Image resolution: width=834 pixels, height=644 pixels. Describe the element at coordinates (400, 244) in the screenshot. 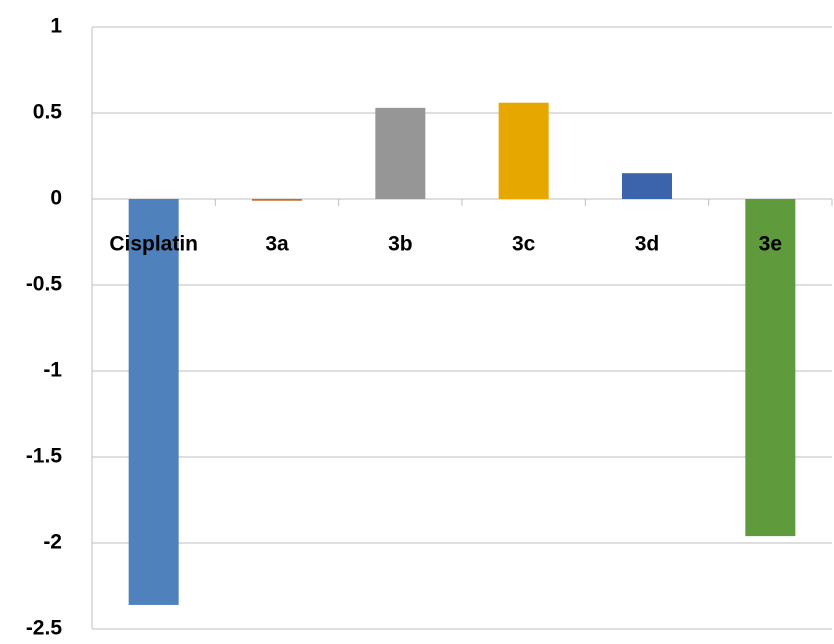

I see `x-tick-label: 3b` at that location.